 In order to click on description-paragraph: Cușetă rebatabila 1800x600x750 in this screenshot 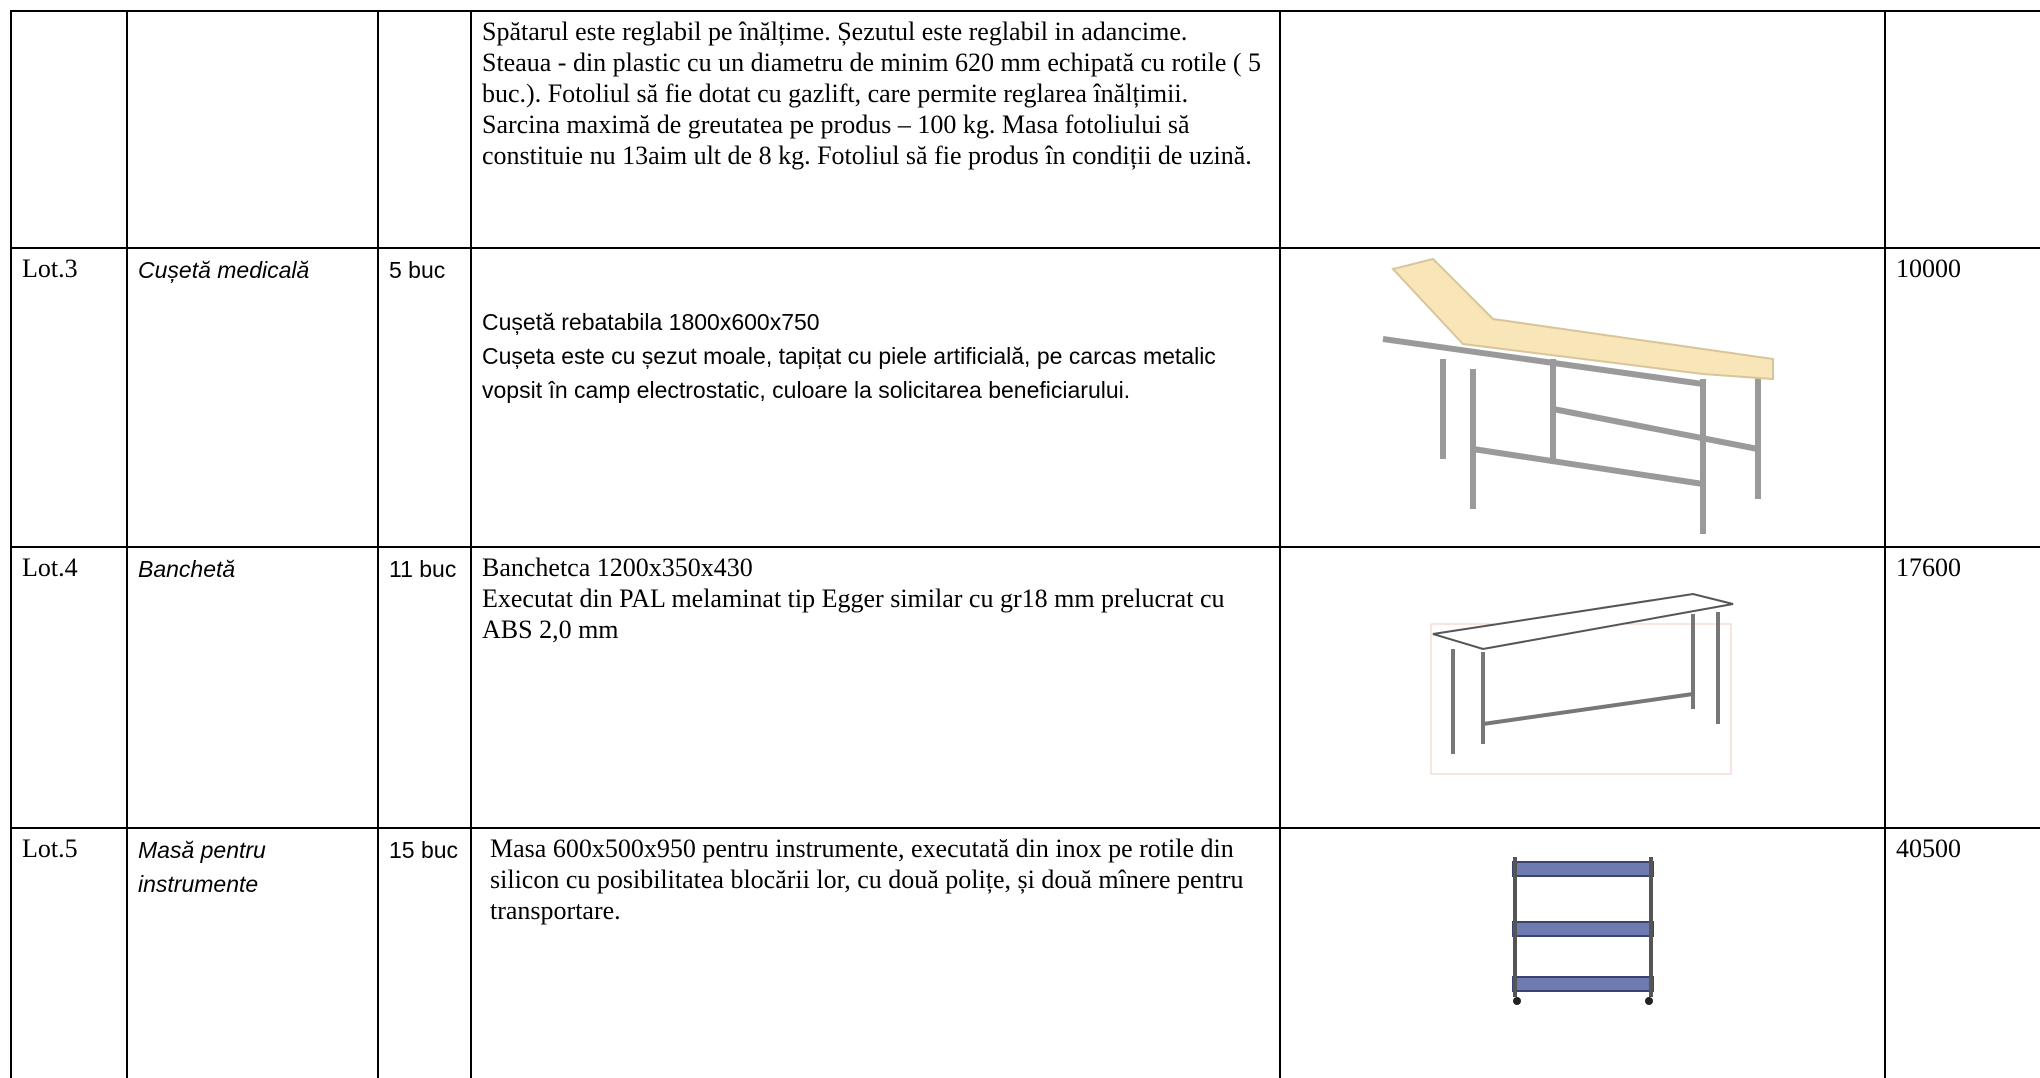, I will do `click(651, 322)`.